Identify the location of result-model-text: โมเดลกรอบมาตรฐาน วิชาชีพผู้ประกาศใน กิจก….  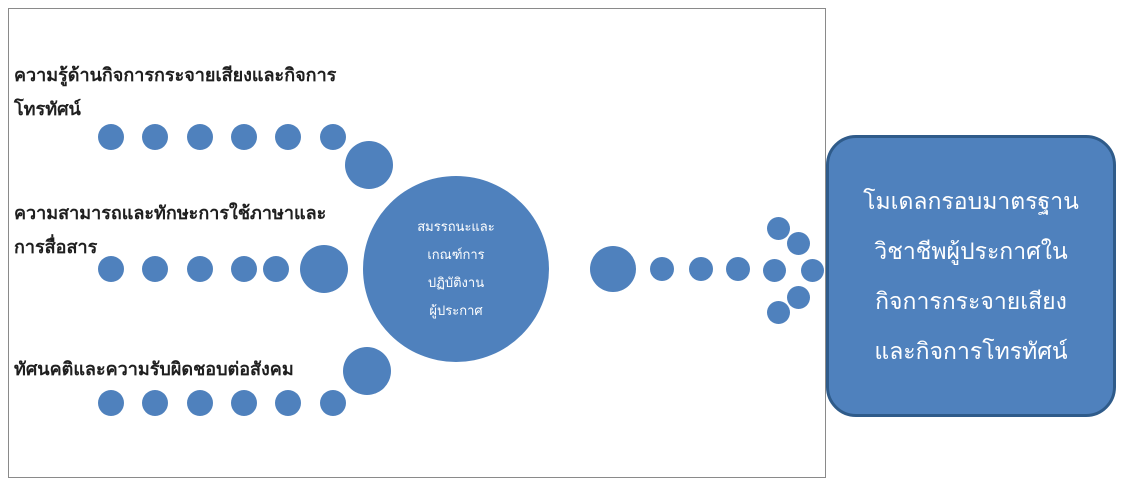
(971, 276).